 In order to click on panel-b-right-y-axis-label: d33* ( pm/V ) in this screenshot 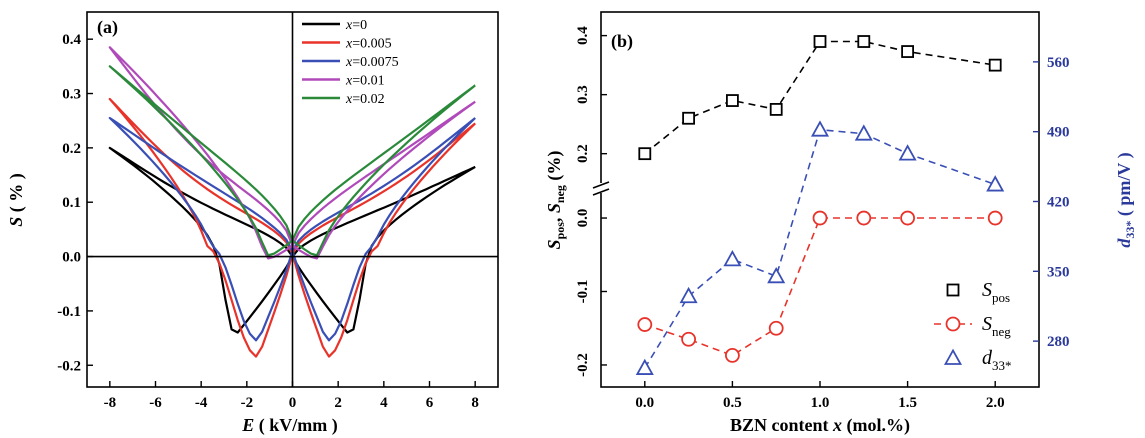, I will do `click(1125, 199)`.